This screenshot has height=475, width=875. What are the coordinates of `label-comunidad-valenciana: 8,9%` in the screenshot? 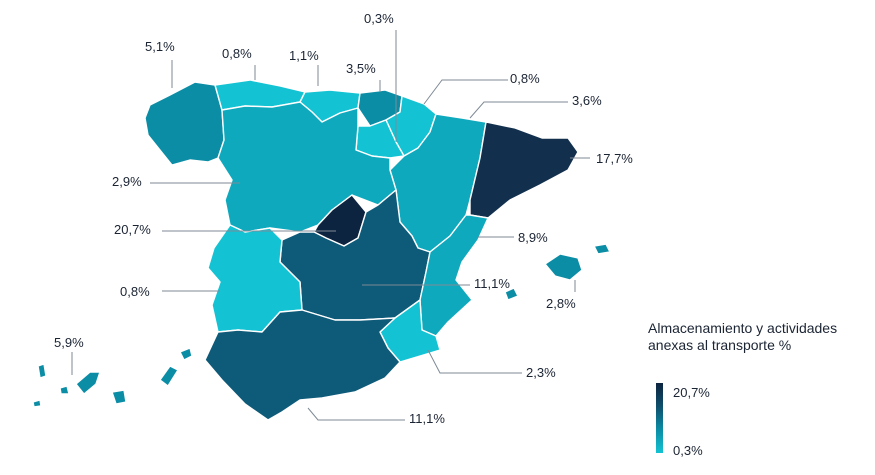 It's located at (533, 237).